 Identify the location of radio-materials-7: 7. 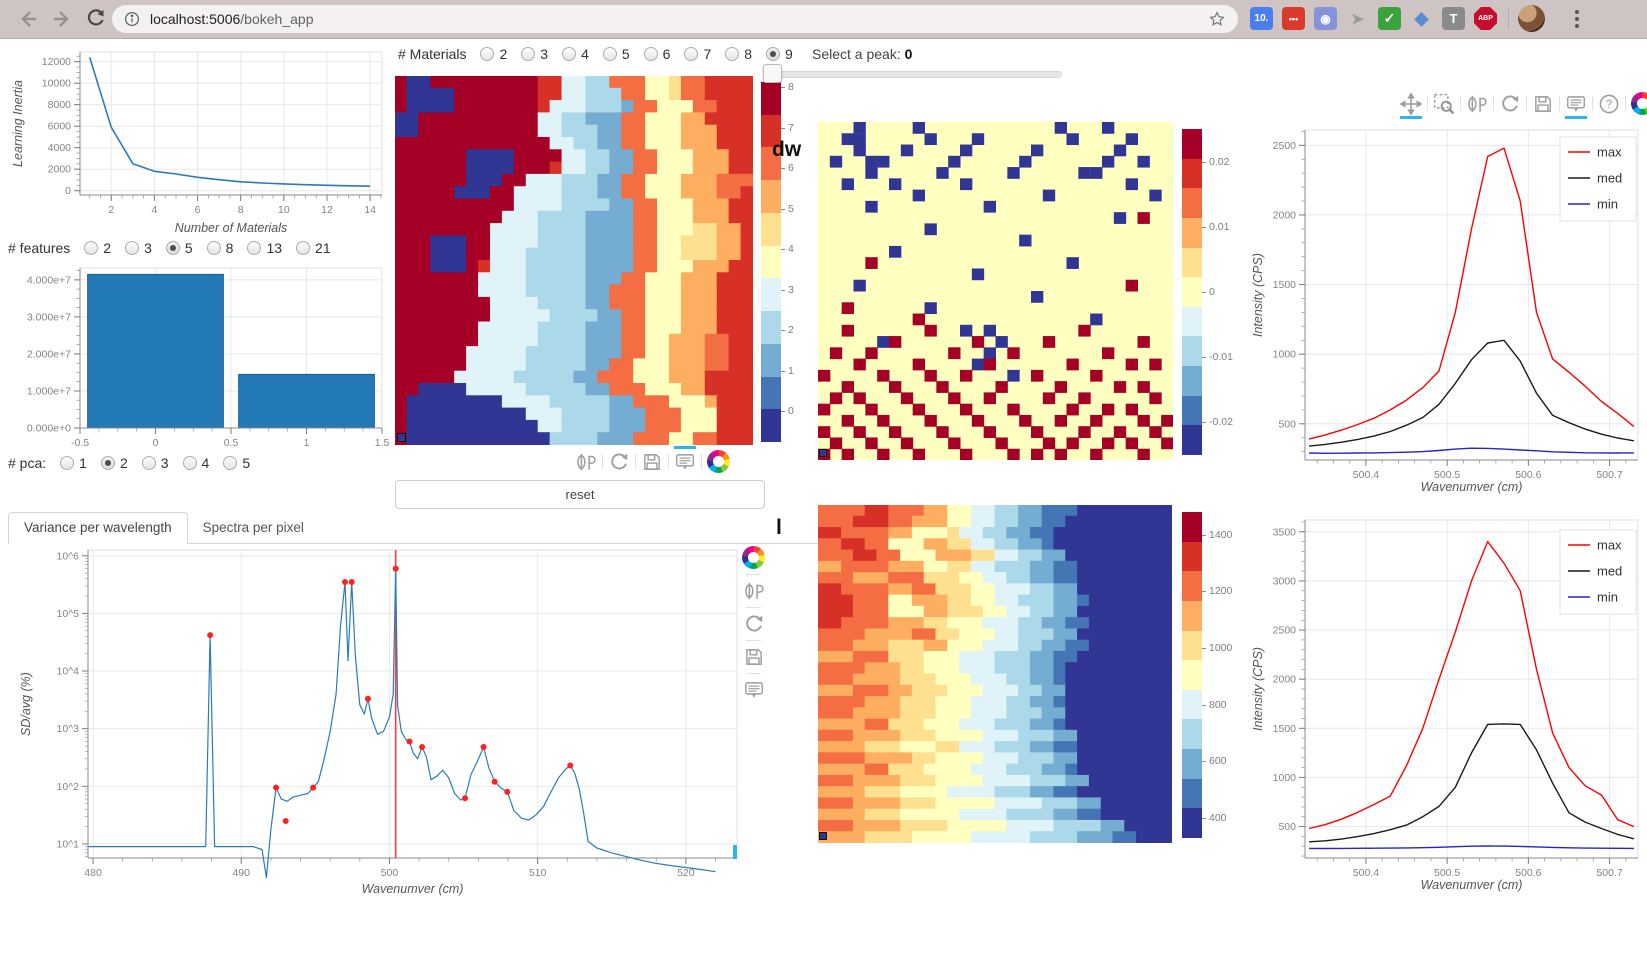
(697, 54).